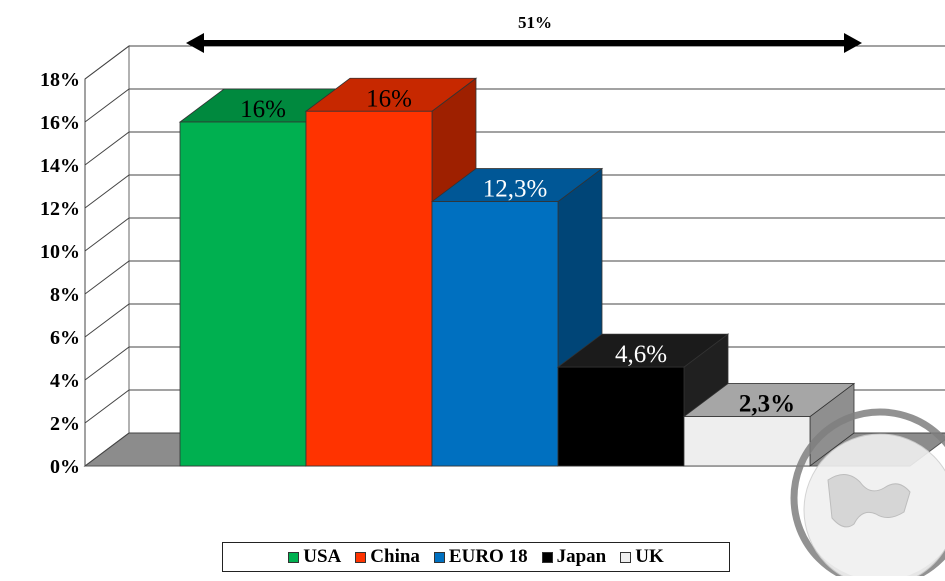  Describe the element at coordinates (389, 98) in the screenshot. I see `data-label-china: 16%` at that location.